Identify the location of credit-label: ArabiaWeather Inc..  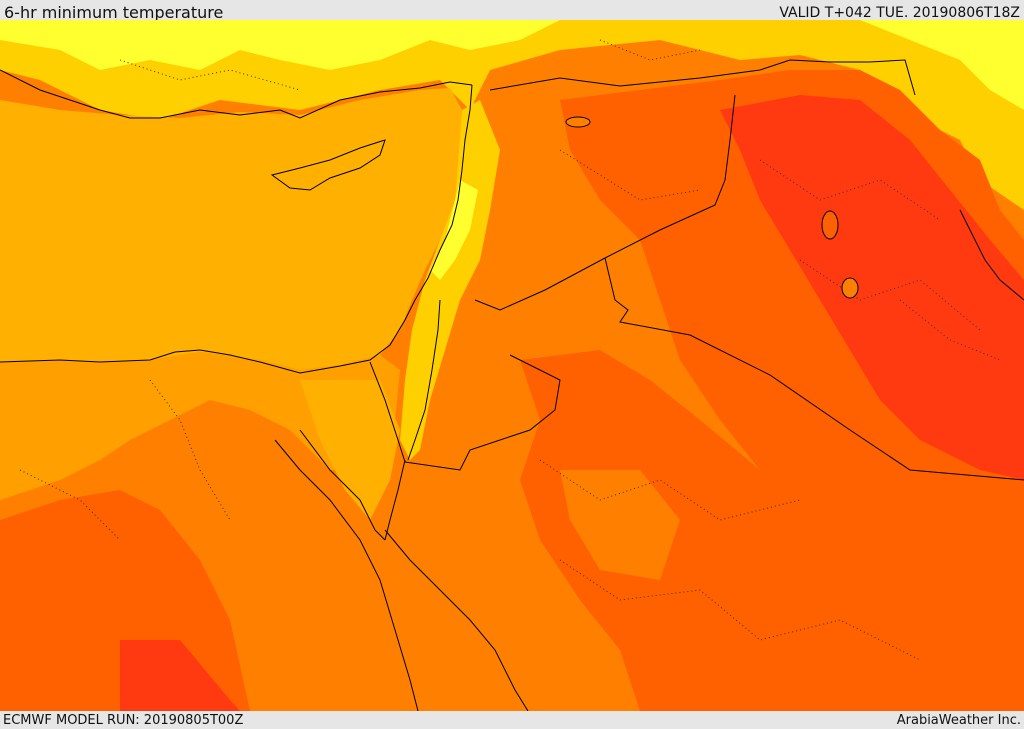
(958, 720).